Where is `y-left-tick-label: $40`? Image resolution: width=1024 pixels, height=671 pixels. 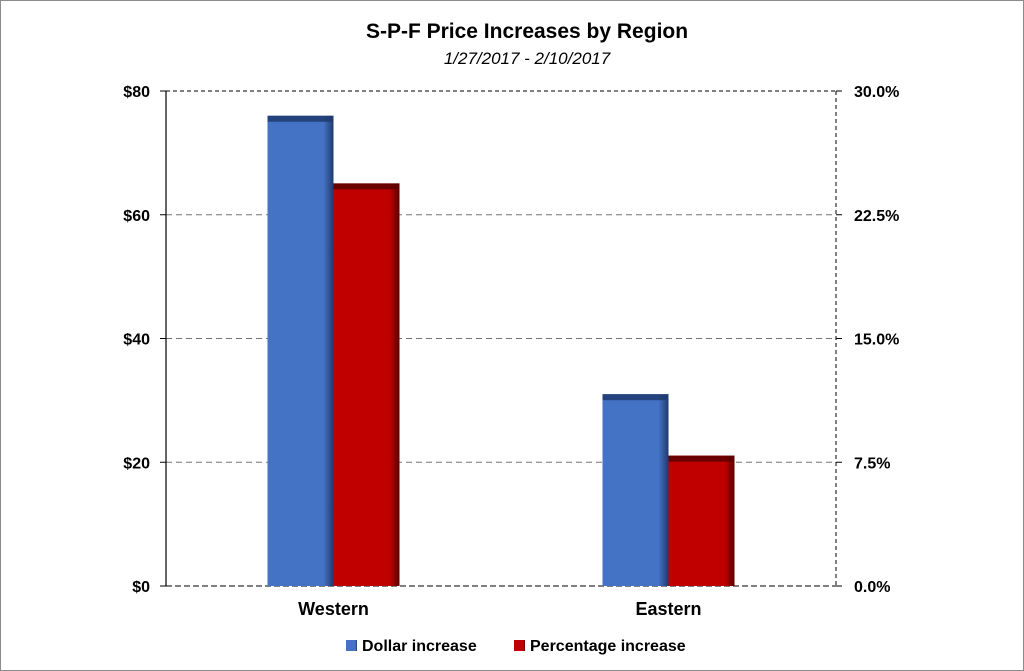
y-left-tick-label: $40 is located at coordinates (136, 340).